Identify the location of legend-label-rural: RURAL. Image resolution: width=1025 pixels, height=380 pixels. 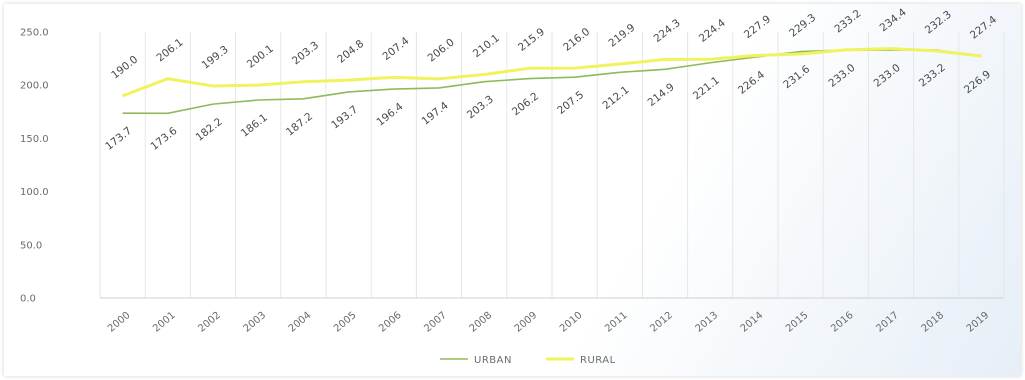
(598, 360).